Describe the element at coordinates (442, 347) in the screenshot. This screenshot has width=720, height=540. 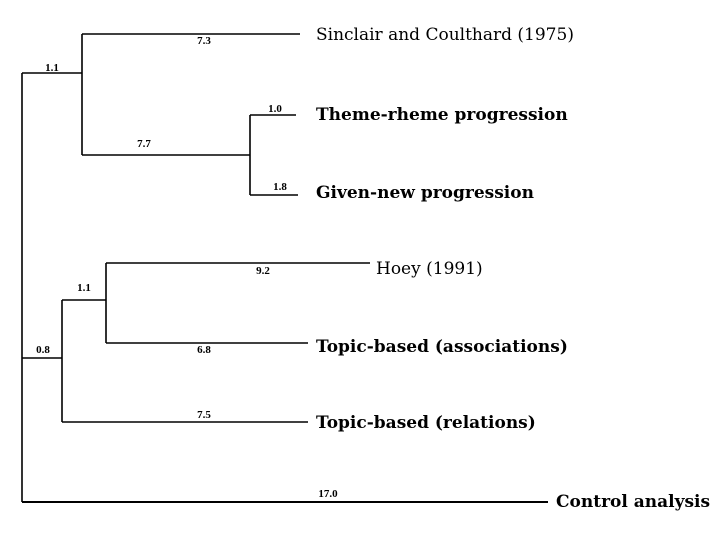
I see `leaf-label-topic-associations: Topic-based (associations)` at that location.